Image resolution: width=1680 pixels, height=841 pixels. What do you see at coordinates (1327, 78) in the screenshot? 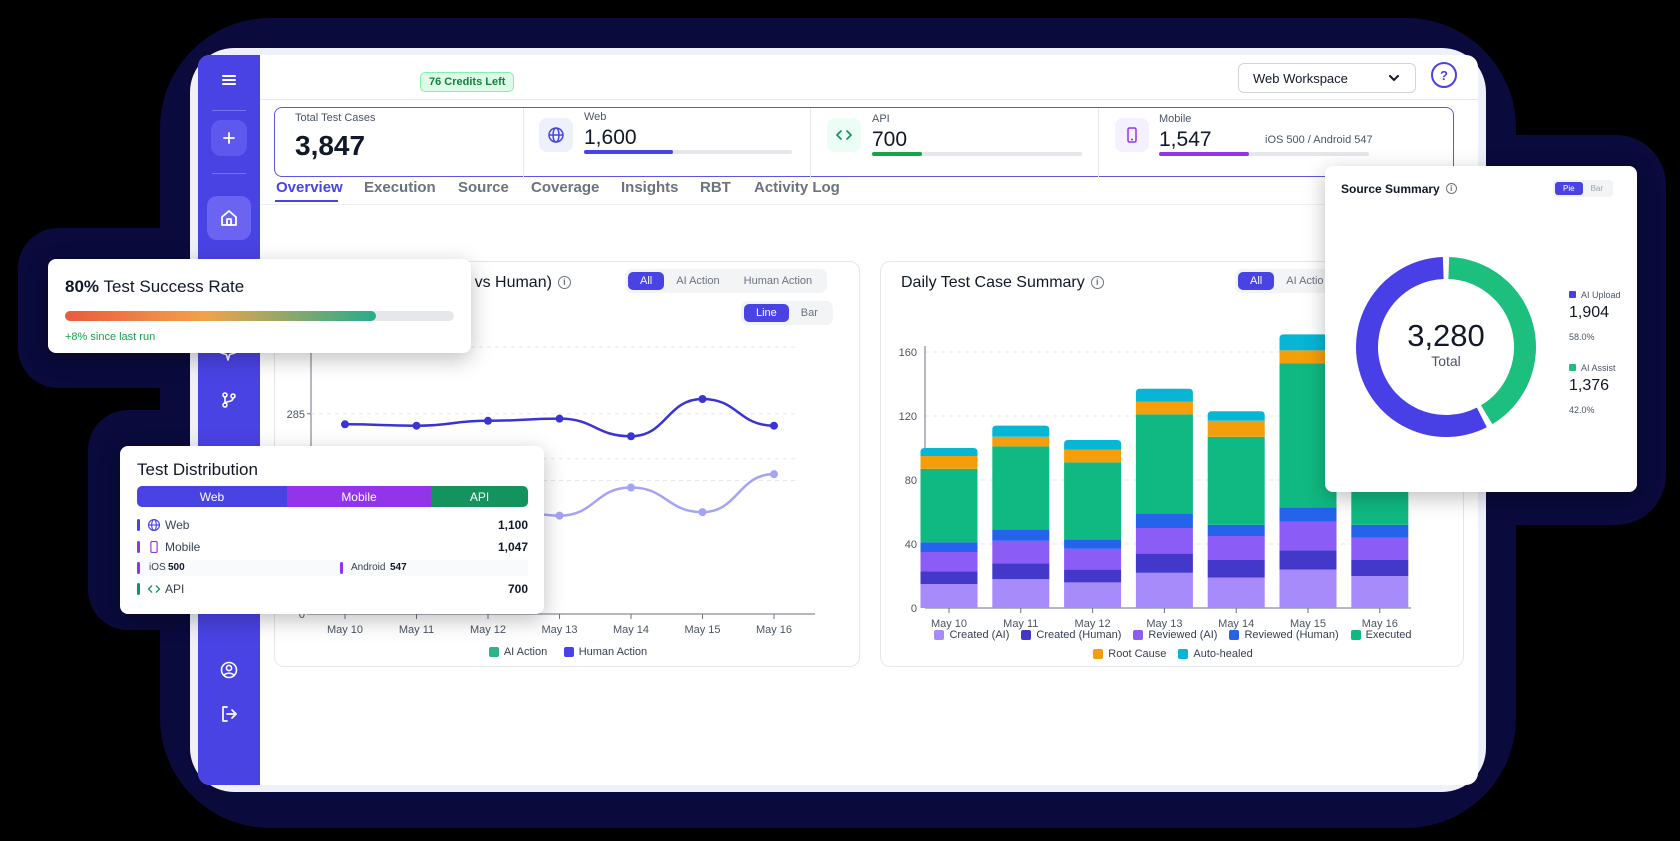
I see `workspace-select: Web Workspace` at bounding box center [1327, 78].